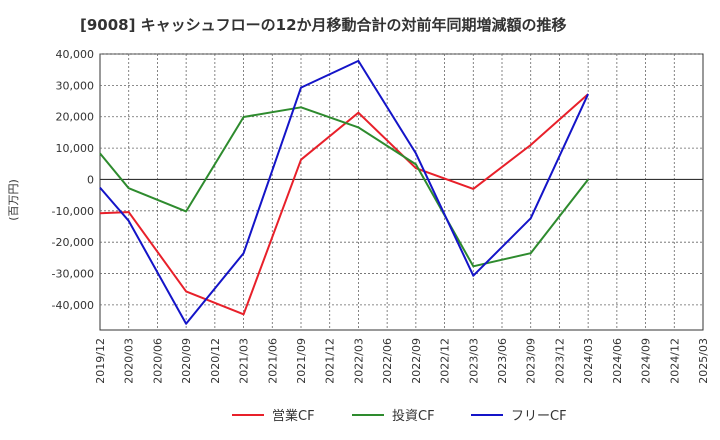 The width and height of the screenshot is (720, 440). What do you see at coordinates (387, 361) in the screenshot?
I see `x-tick-label: 2022/06` at bounding box center [387, 361].